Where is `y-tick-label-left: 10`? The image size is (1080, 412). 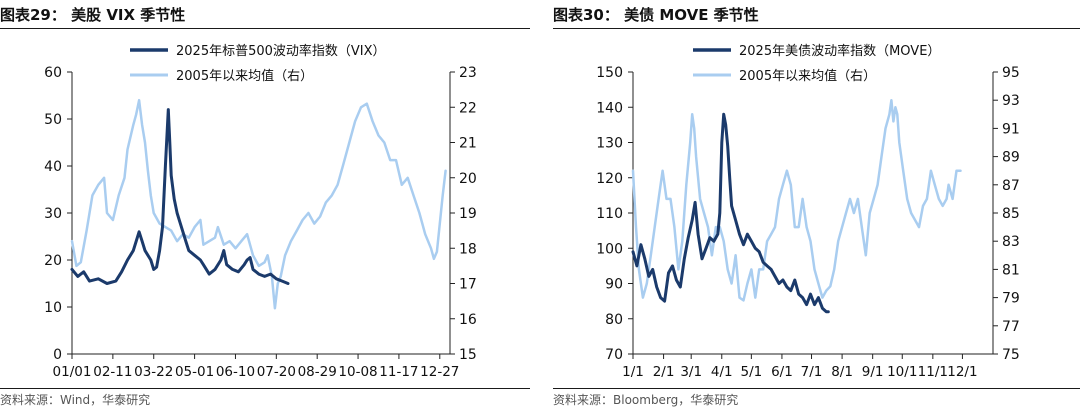
y-tick-label-left: 10 is located at coordinates (53, 308).